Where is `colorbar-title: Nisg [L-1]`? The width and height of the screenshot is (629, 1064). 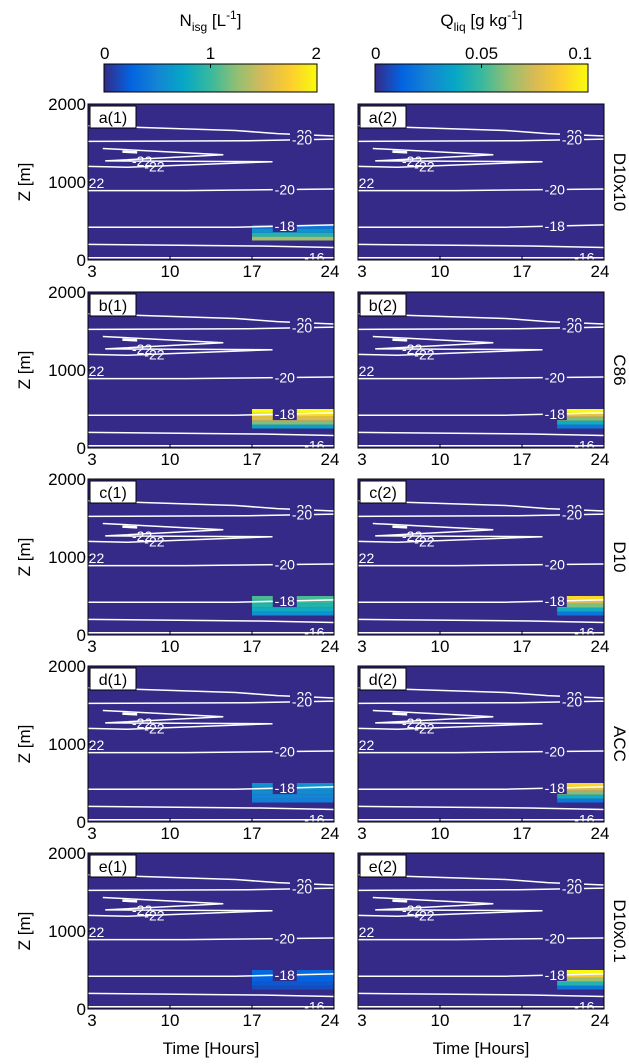 colorbar-title: Nisg [L-1] is located at coordinates (211, 21).